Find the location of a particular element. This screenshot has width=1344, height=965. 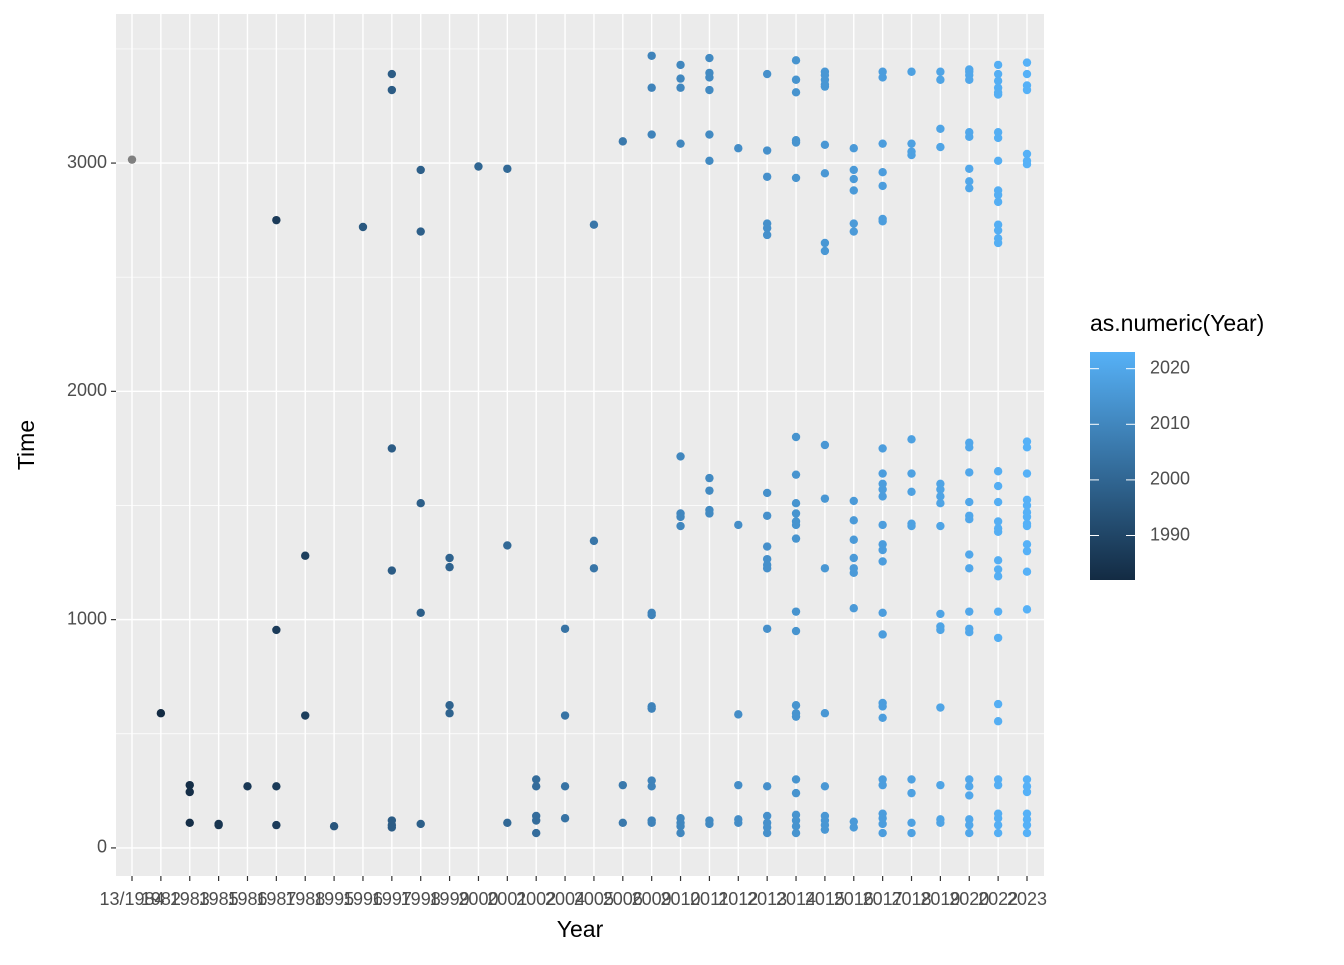

colorbar is located at coordinates (1112, 466).